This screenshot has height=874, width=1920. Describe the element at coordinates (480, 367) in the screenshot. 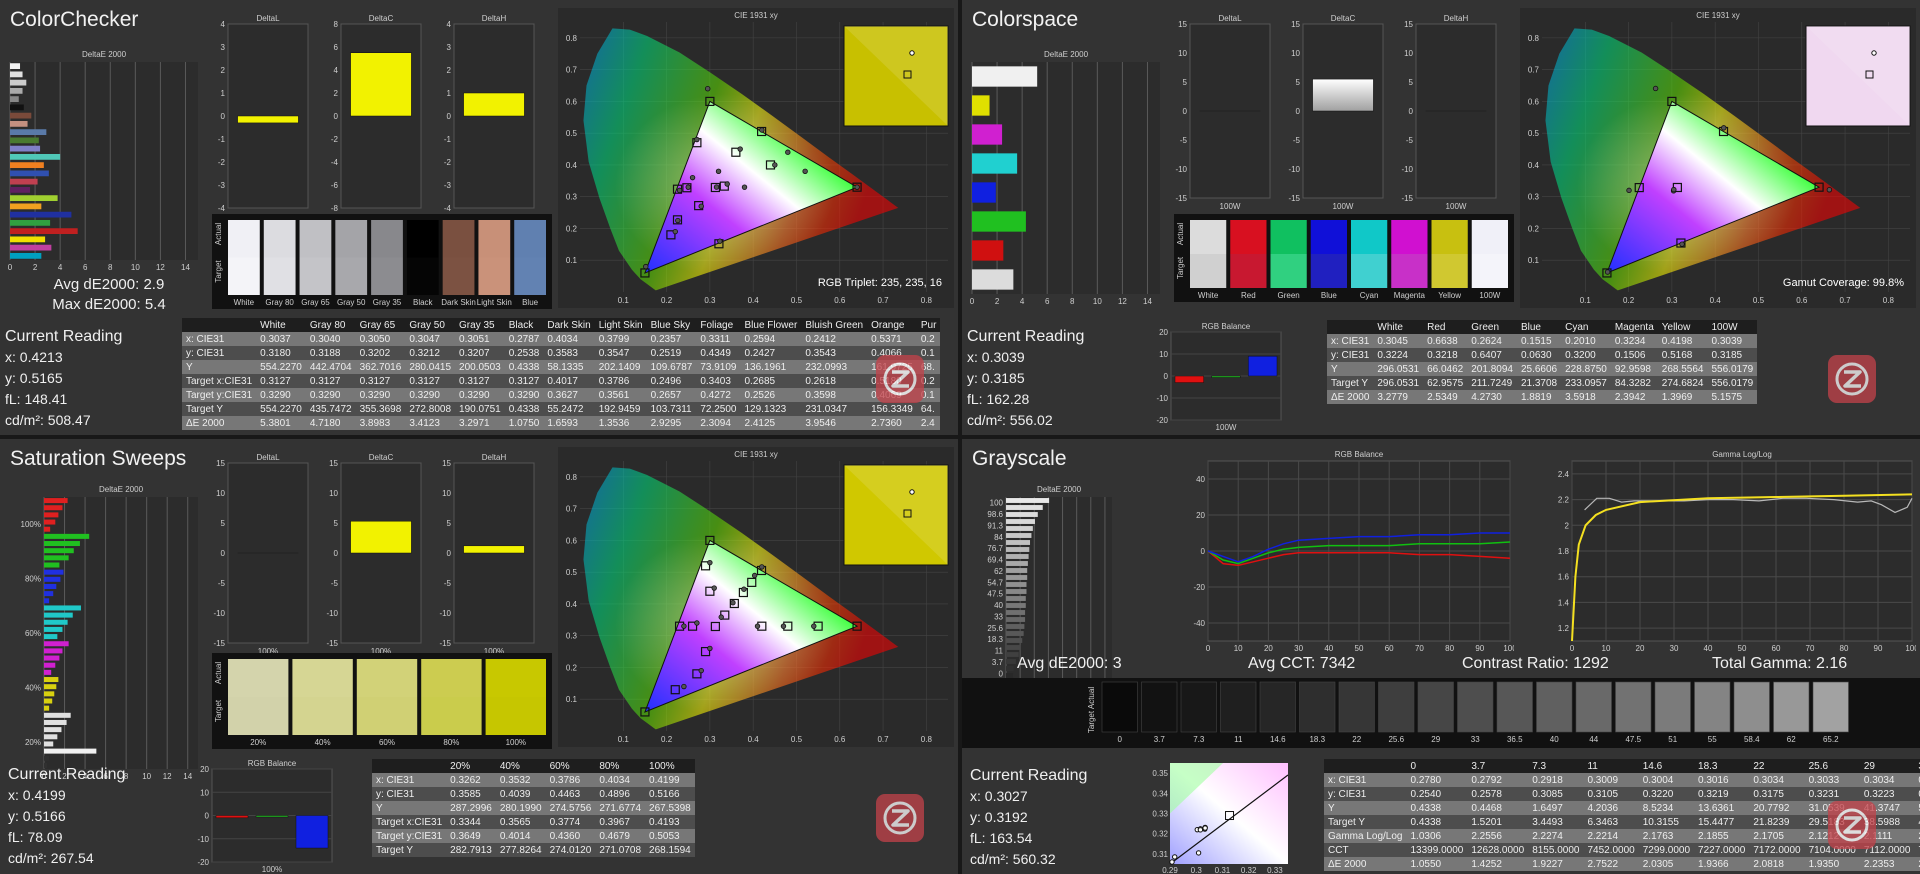

I see `table-cell: 200.0503` at that location.